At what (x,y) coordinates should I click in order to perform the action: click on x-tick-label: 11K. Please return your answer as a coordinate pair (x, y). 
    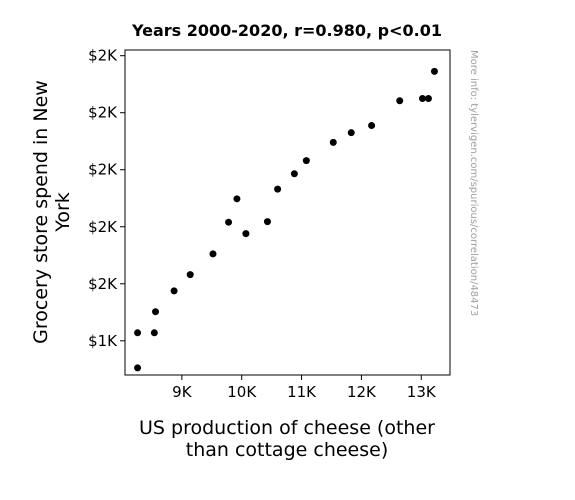
    Looking at the image, I should click on (302, 392).